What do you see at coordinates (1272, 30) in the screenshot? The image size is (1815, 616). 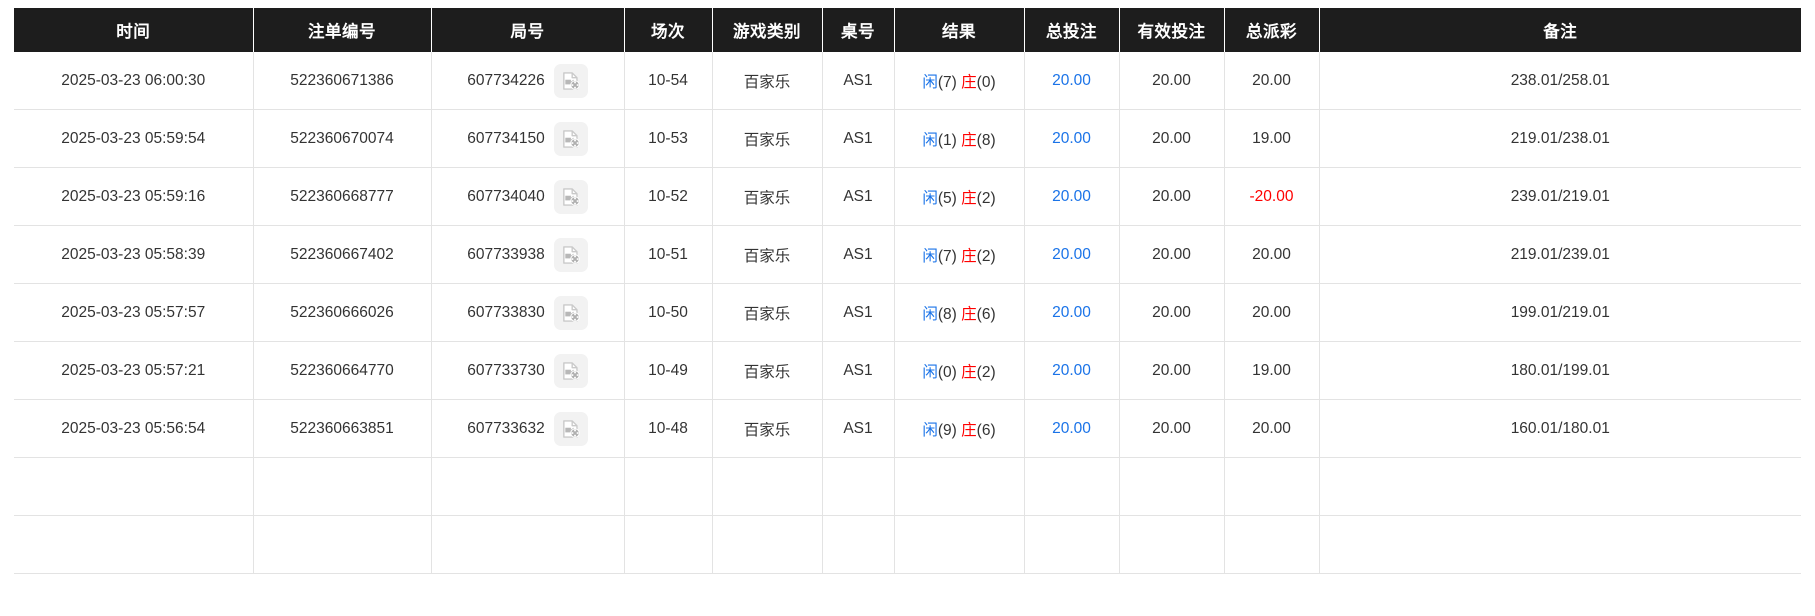 I see `column-header-payout: 总派彩` at bounding box center [1272, 30].